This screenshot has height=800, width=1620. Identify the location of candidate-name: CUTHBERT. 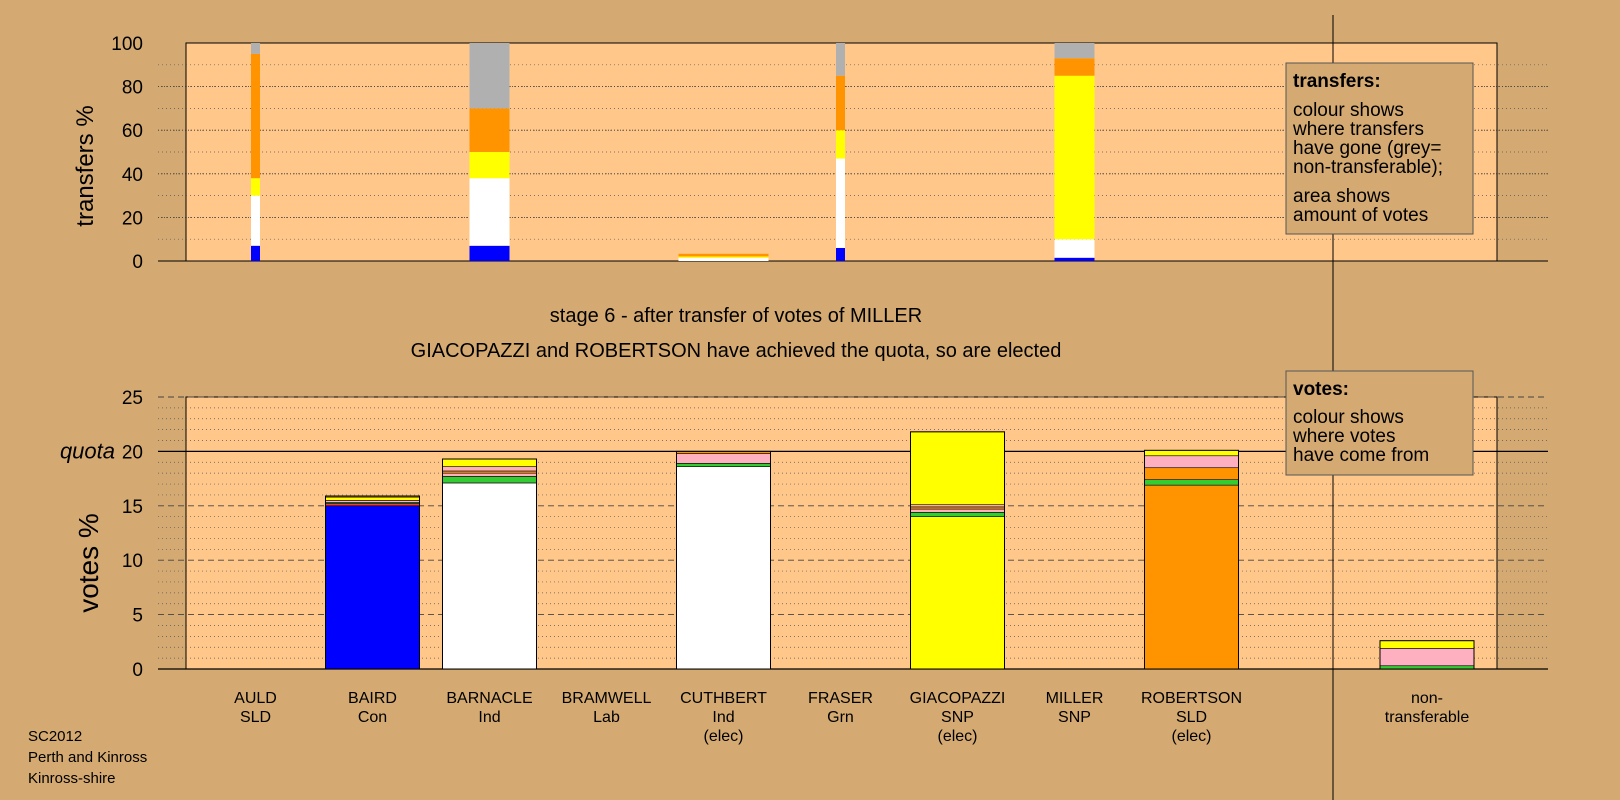
(723, 698).